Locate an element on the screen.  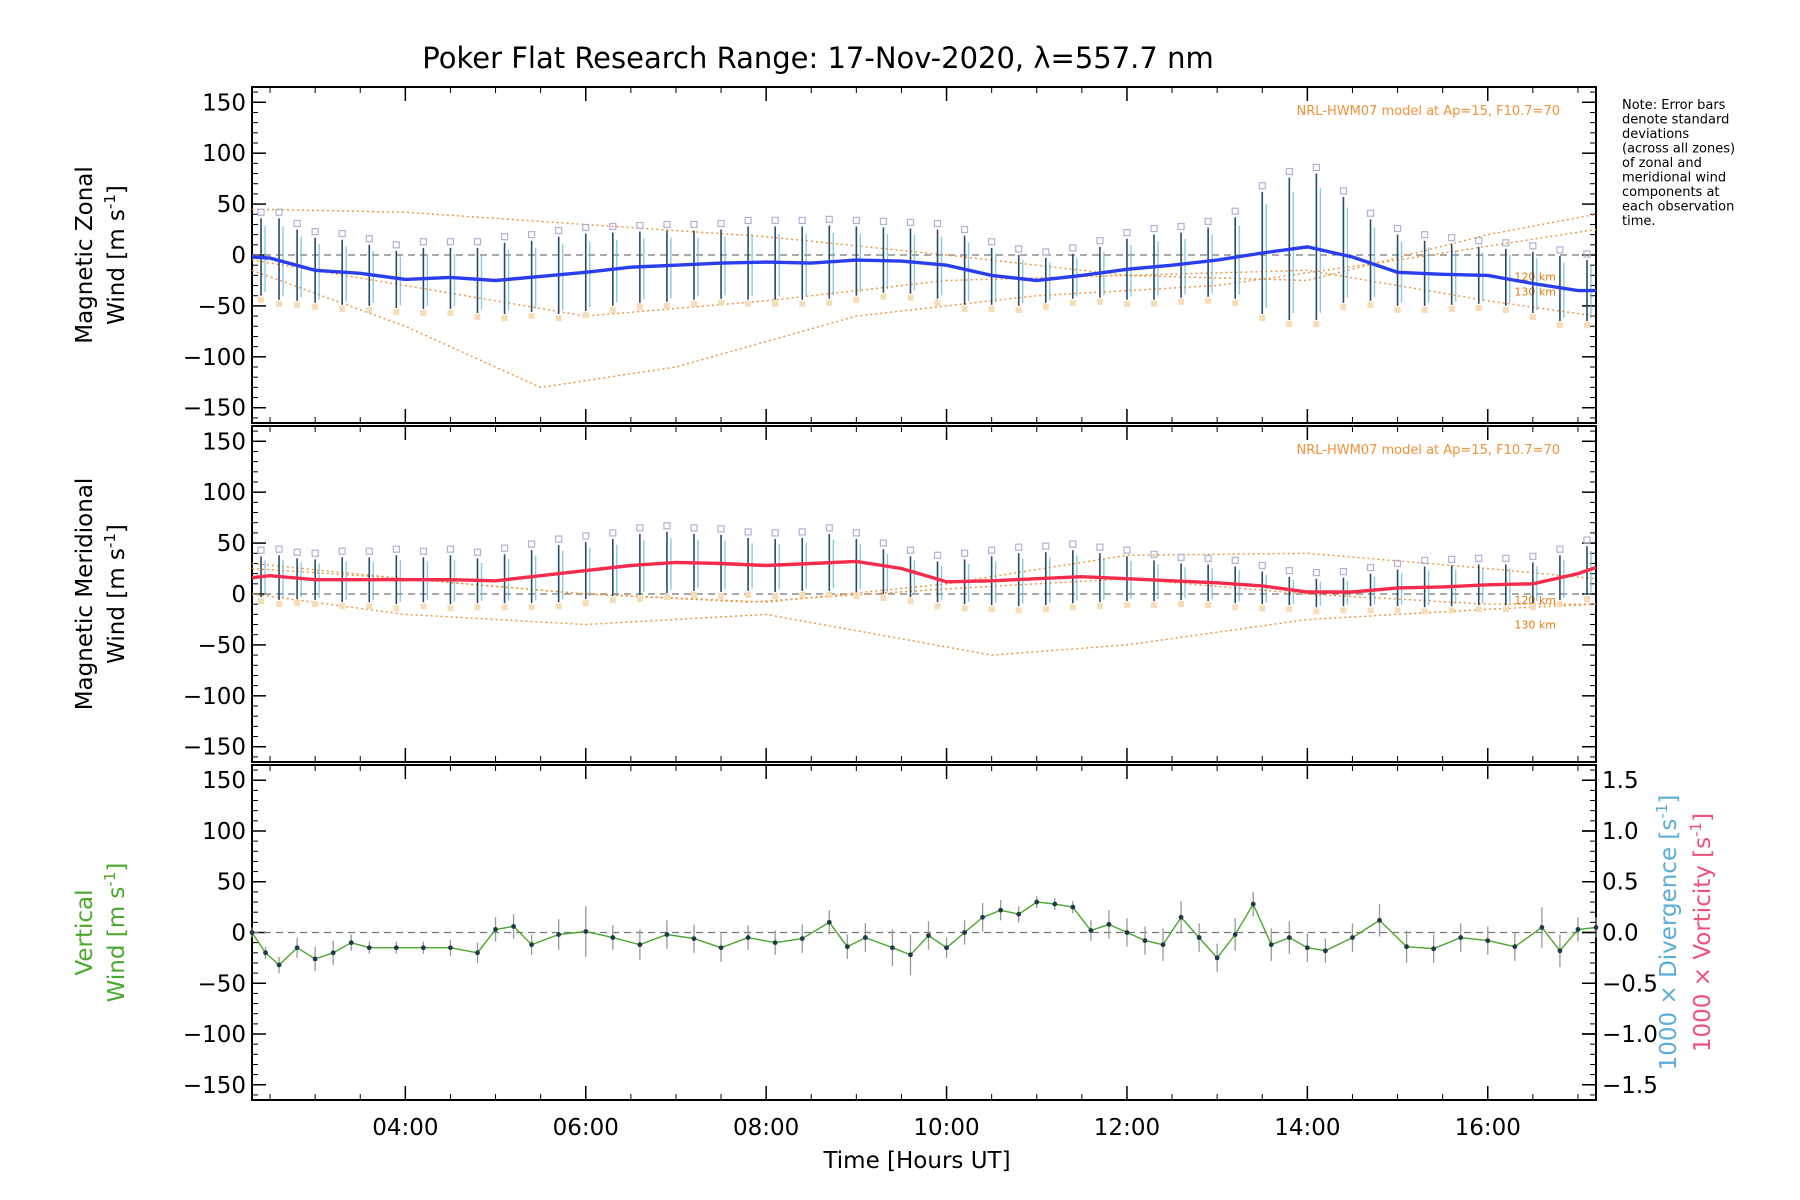
vertical-ytick-label: 0 is located at coordinates (238, 934).